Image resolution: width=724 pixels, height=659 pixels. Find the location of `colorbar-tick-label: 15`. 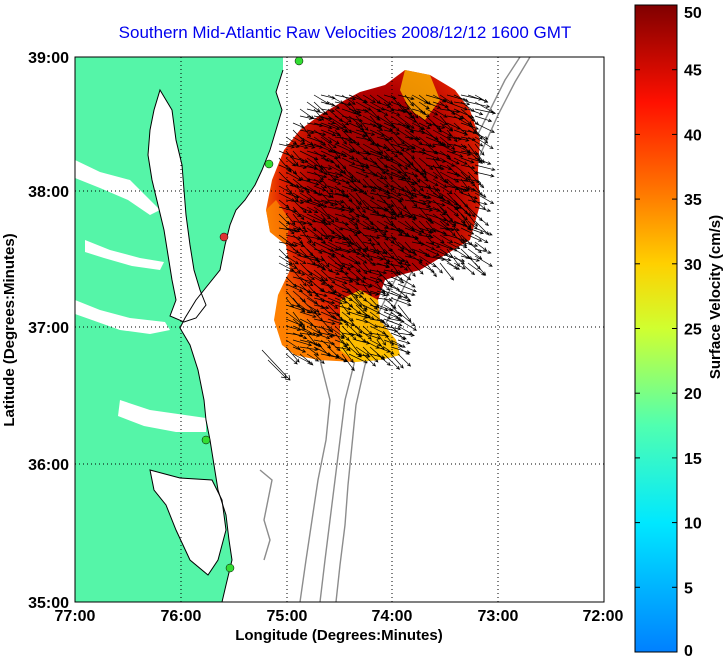

colorbar-tick-label: 15 is located at coordinates (693, 459).